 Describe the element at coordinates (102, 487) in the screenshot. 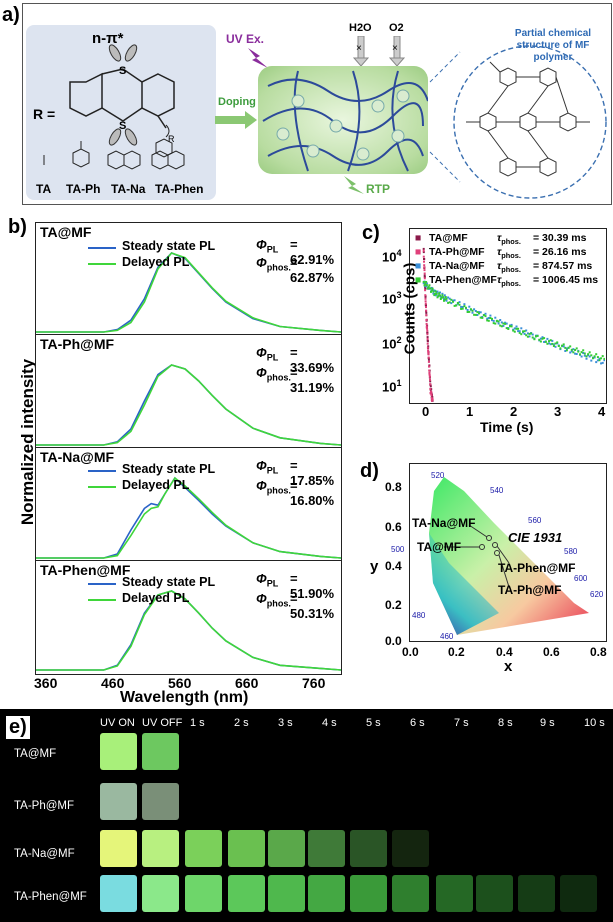

I see `legend-delayed-swatch` at that location.